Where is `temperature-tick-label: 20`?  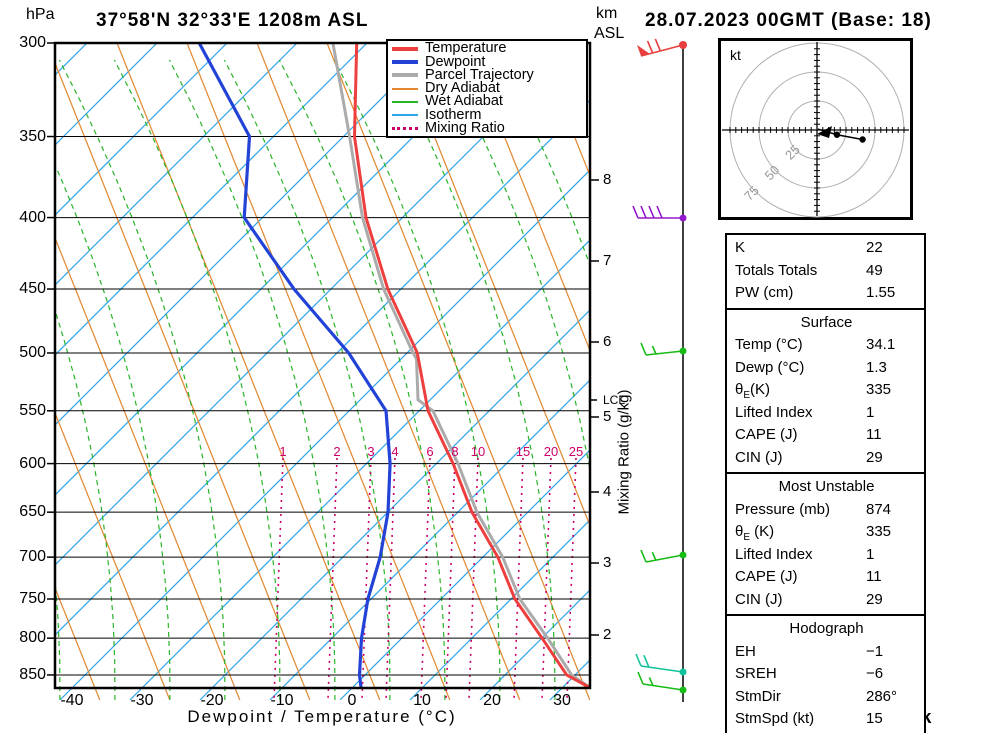
temperature-tick-label: 20 is located at coordinates (492, 700).